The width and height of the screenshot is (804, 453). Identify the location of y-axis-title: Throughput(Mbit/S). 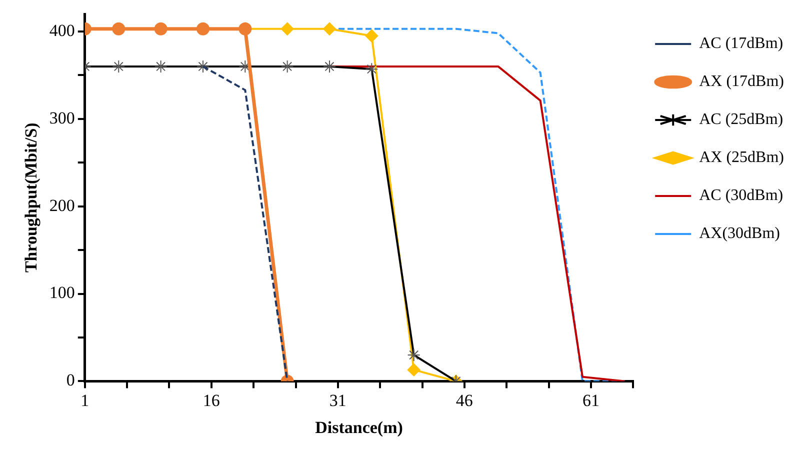
(31, 197).